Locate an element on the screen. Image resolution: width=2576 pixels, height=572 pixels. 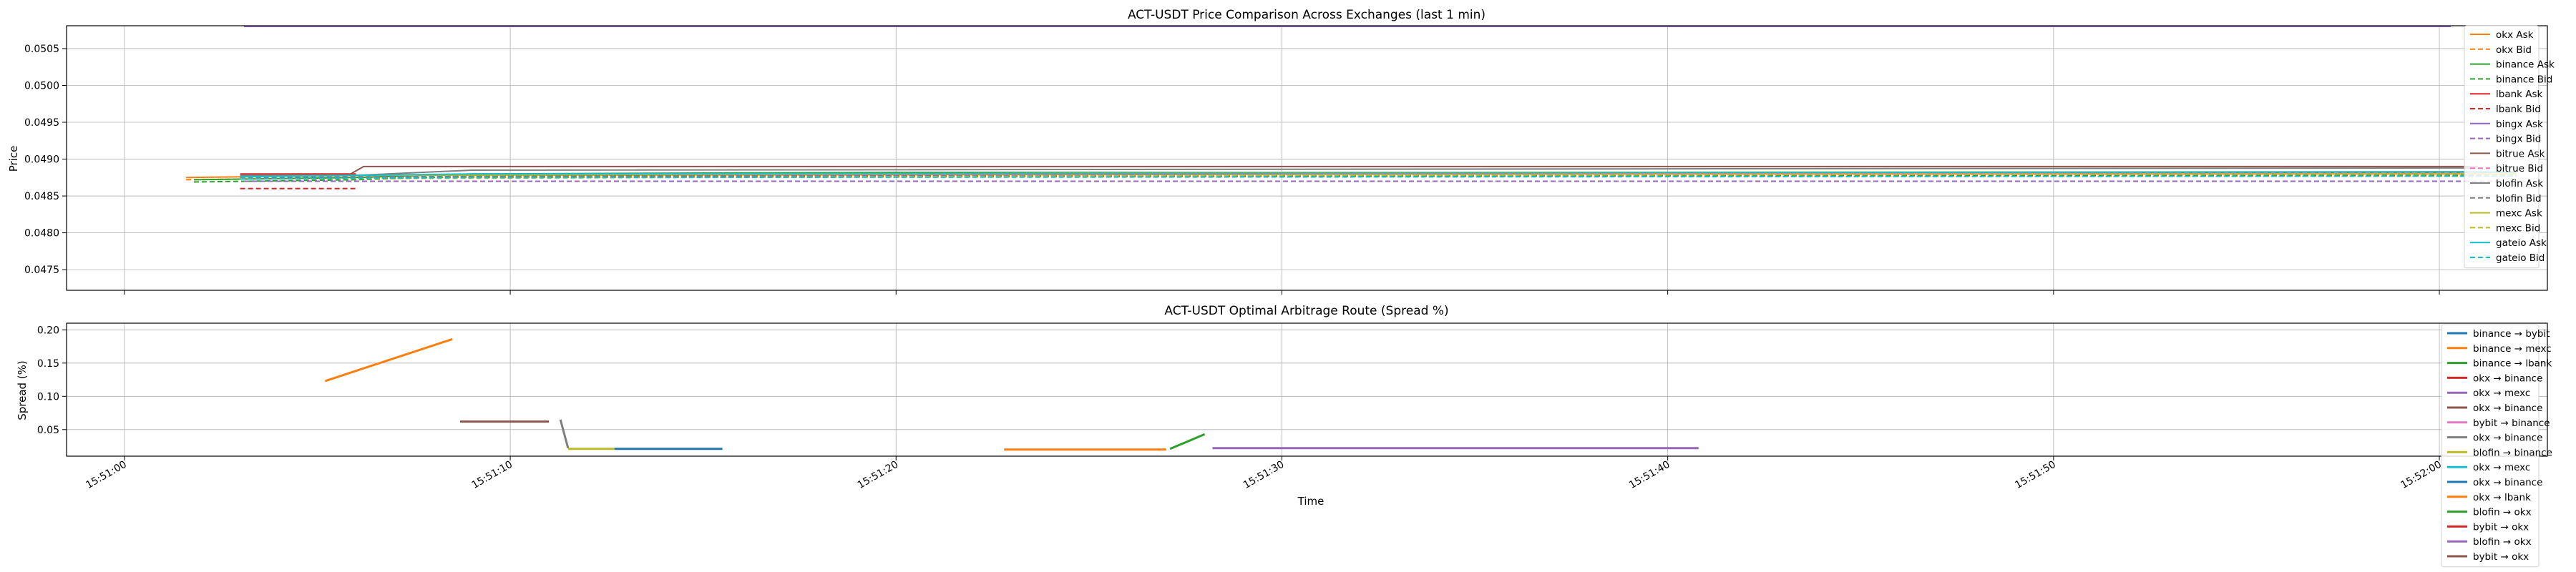
y-tick-label: 0.20 is located at coordinates (48, 330).